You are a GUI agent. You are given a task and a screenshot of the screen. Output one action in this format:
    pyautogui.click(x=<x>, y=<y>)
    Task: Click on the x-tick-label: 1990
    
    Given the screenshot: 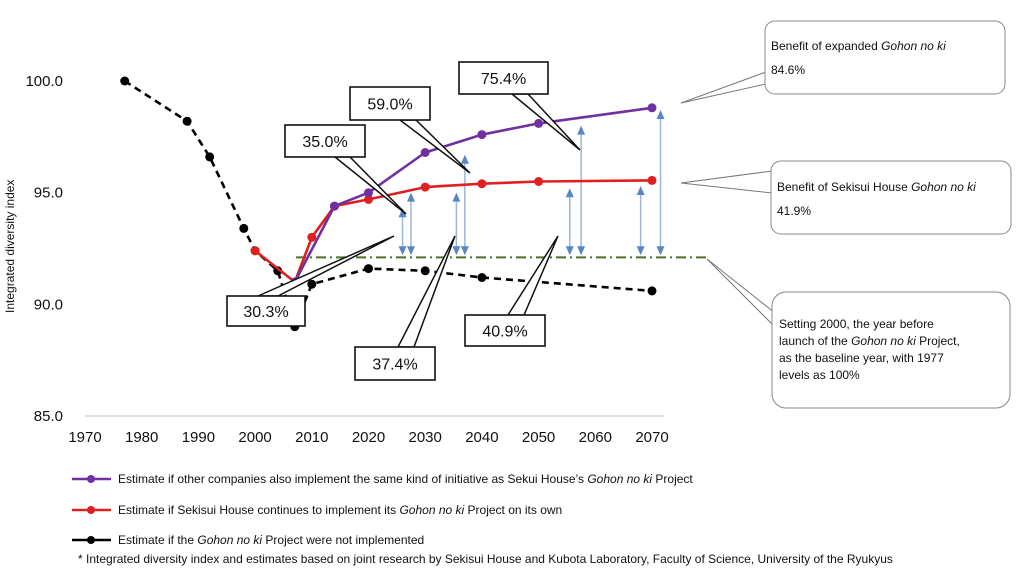 What is the action you would take?
    pyautogui.click(x=198, y=437)
    